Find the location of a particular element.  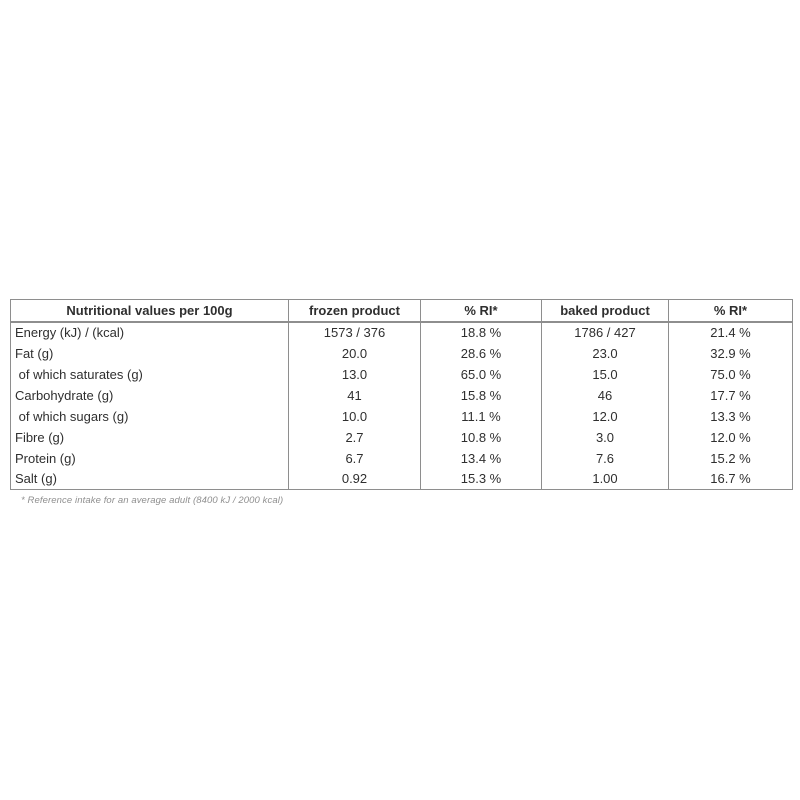

column-header-baked-product: baked product is located at coordinates (605, 311).